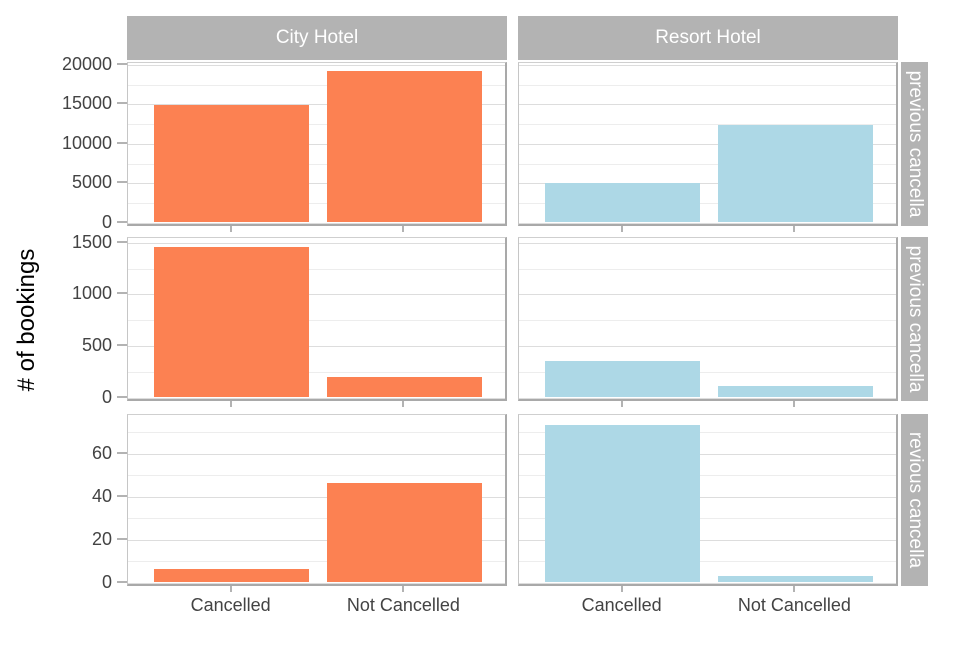 Image resolution: width=960 pixels, height=672 pixels. I want to click on facet-strip-label: City Hotel, so click(317, 37).